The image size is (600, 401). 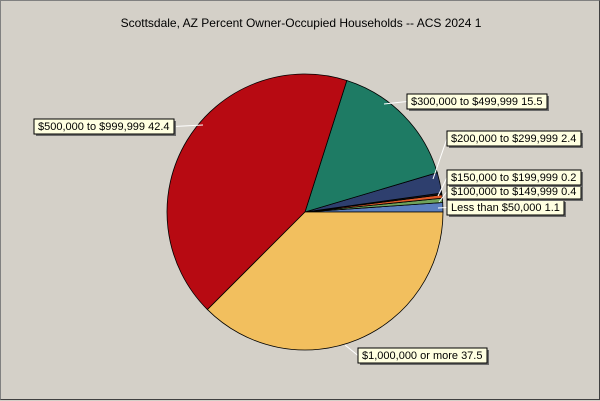 I want to click on slice-label-text: $100,000 to $149,999 0.4, so click(x=513, y=192).